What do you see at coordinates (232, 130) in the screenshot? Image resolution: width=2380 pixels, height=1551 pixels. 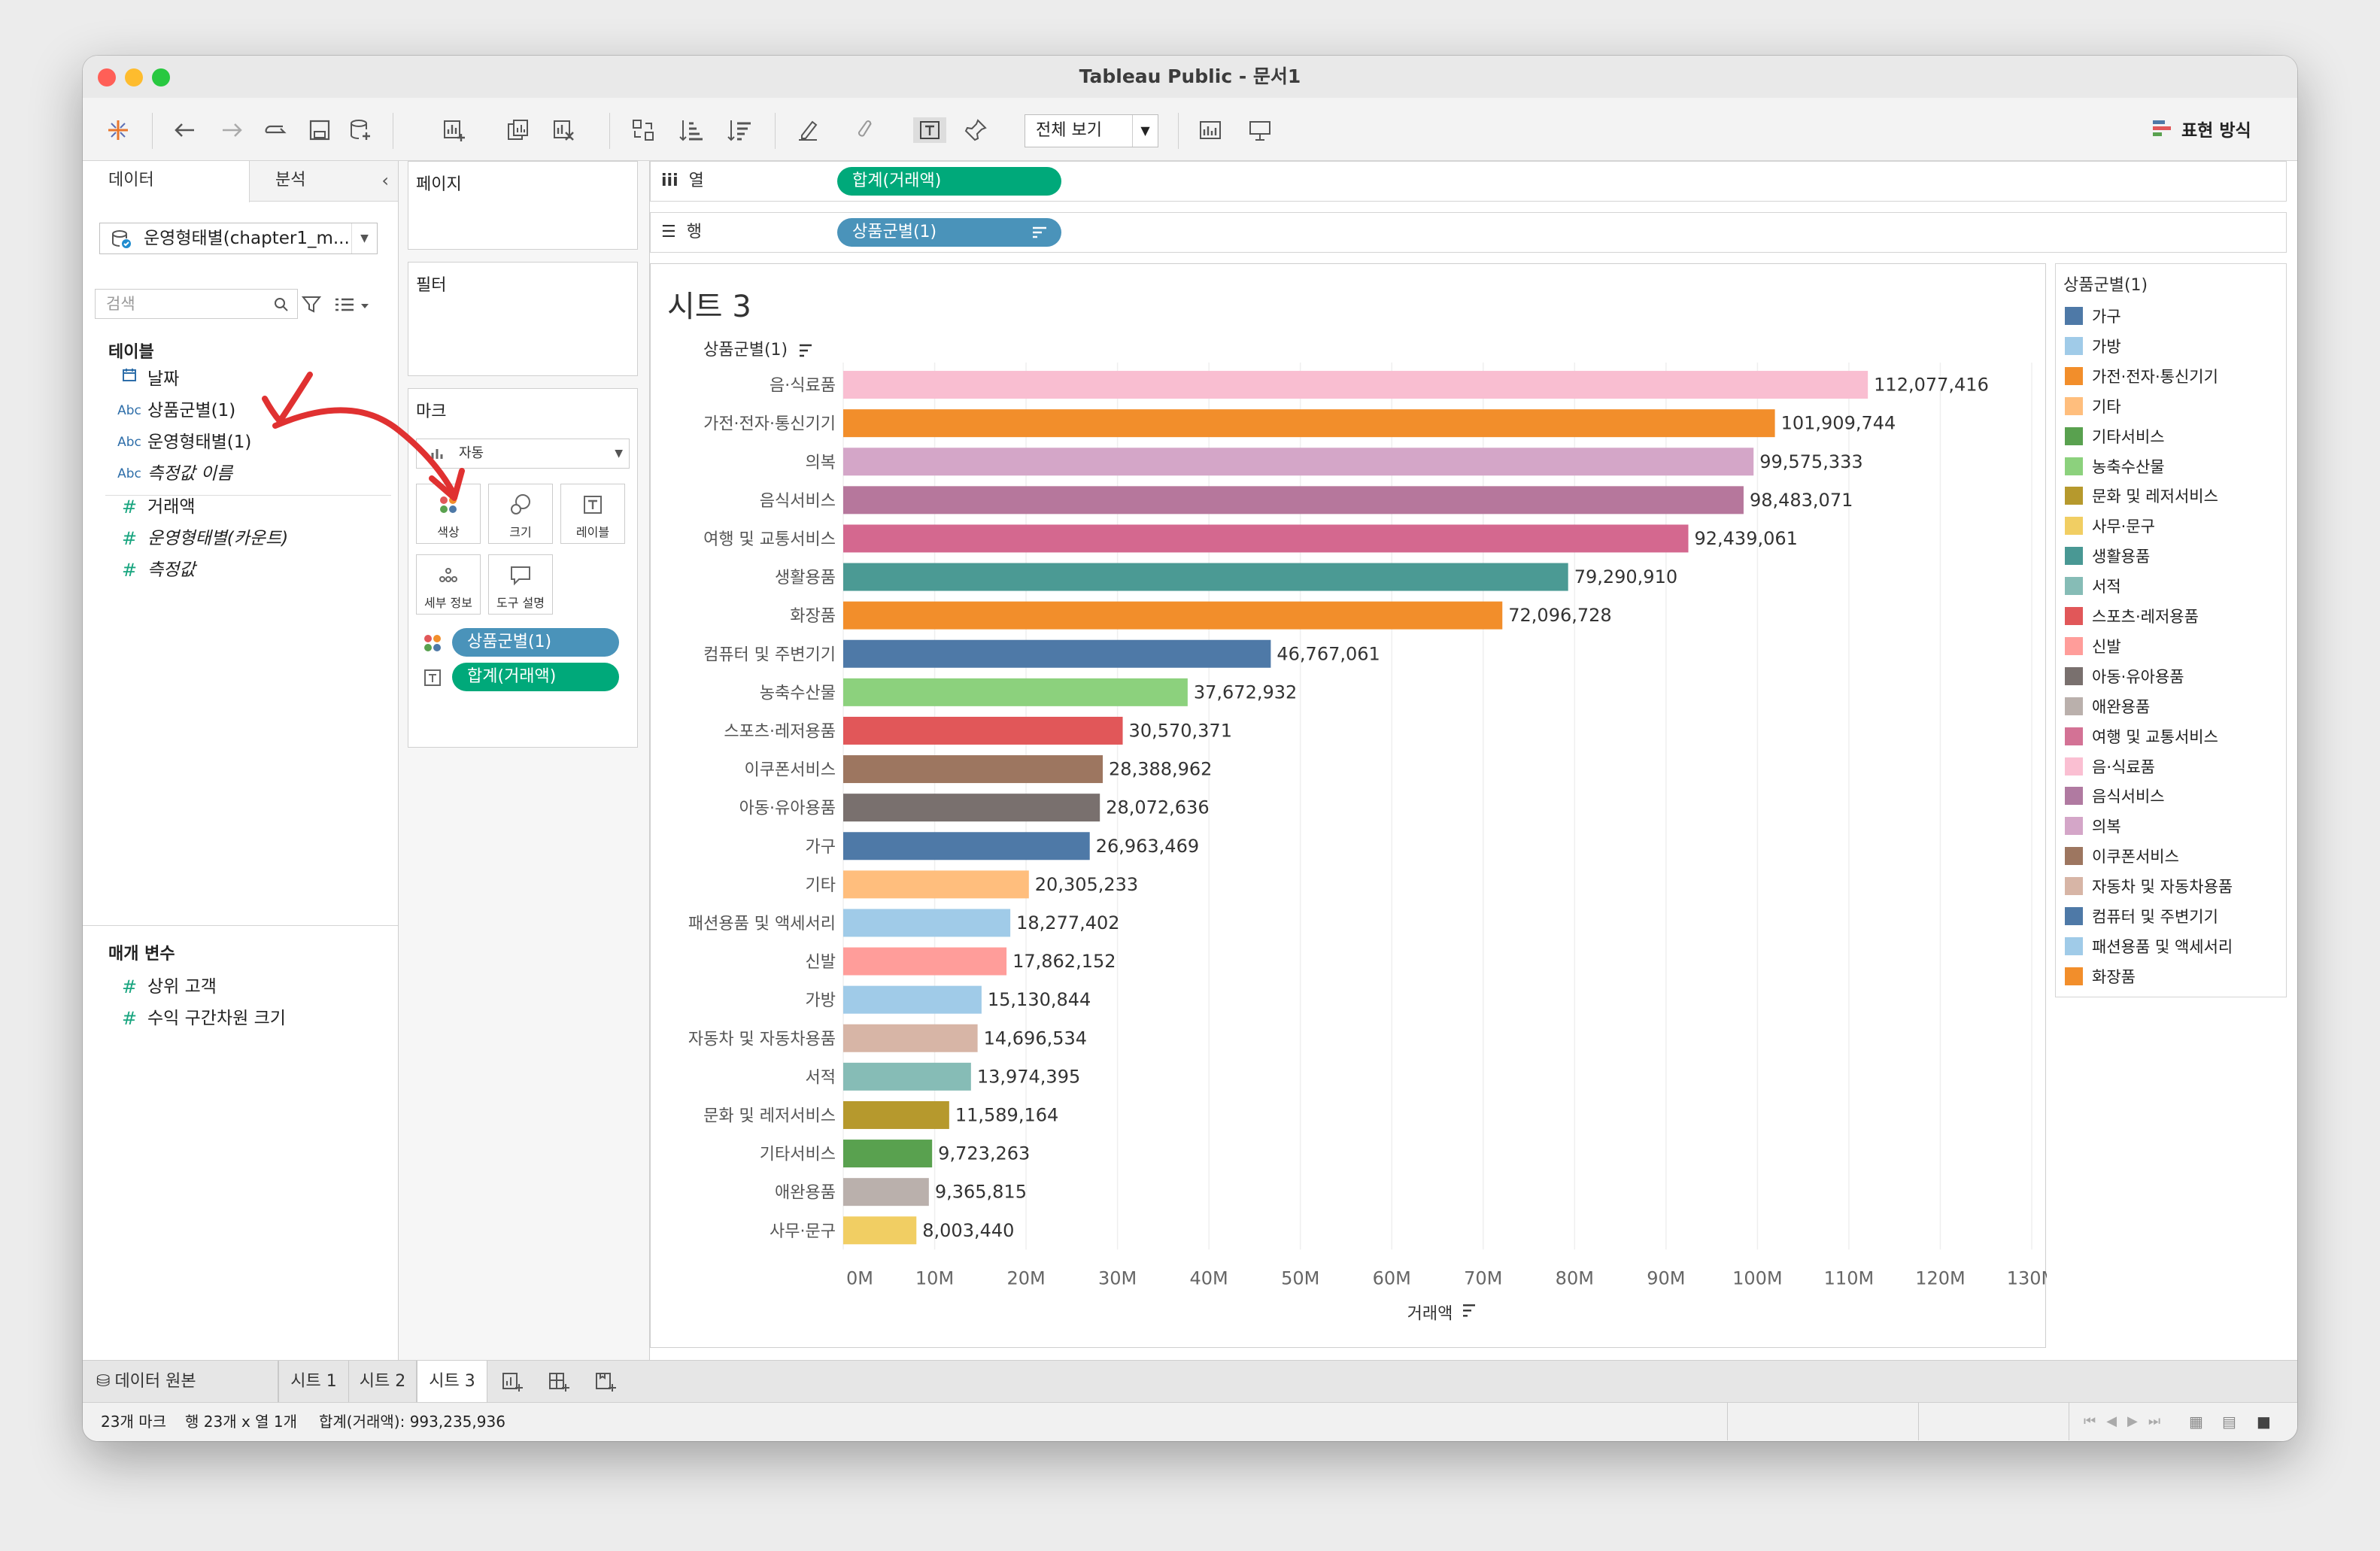 I see `redo-icon` at bounding box center [232, 130].